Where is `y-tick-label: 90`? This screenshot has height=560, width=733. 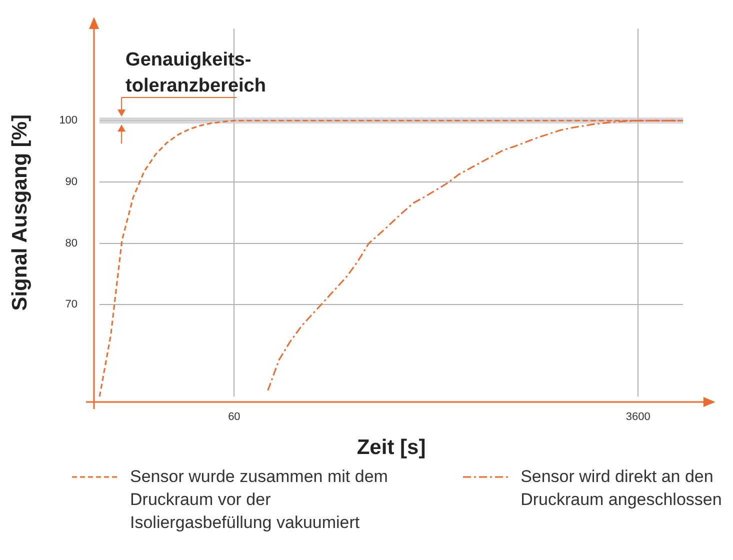
y-tick-label: 90 is located at coordinates (71, 182).